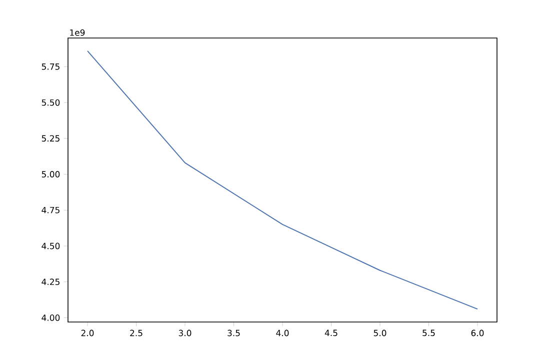  Describe the element at coordinates (51, 246) in the screenshot. I see `y-tick-label: 4.50` at that location.